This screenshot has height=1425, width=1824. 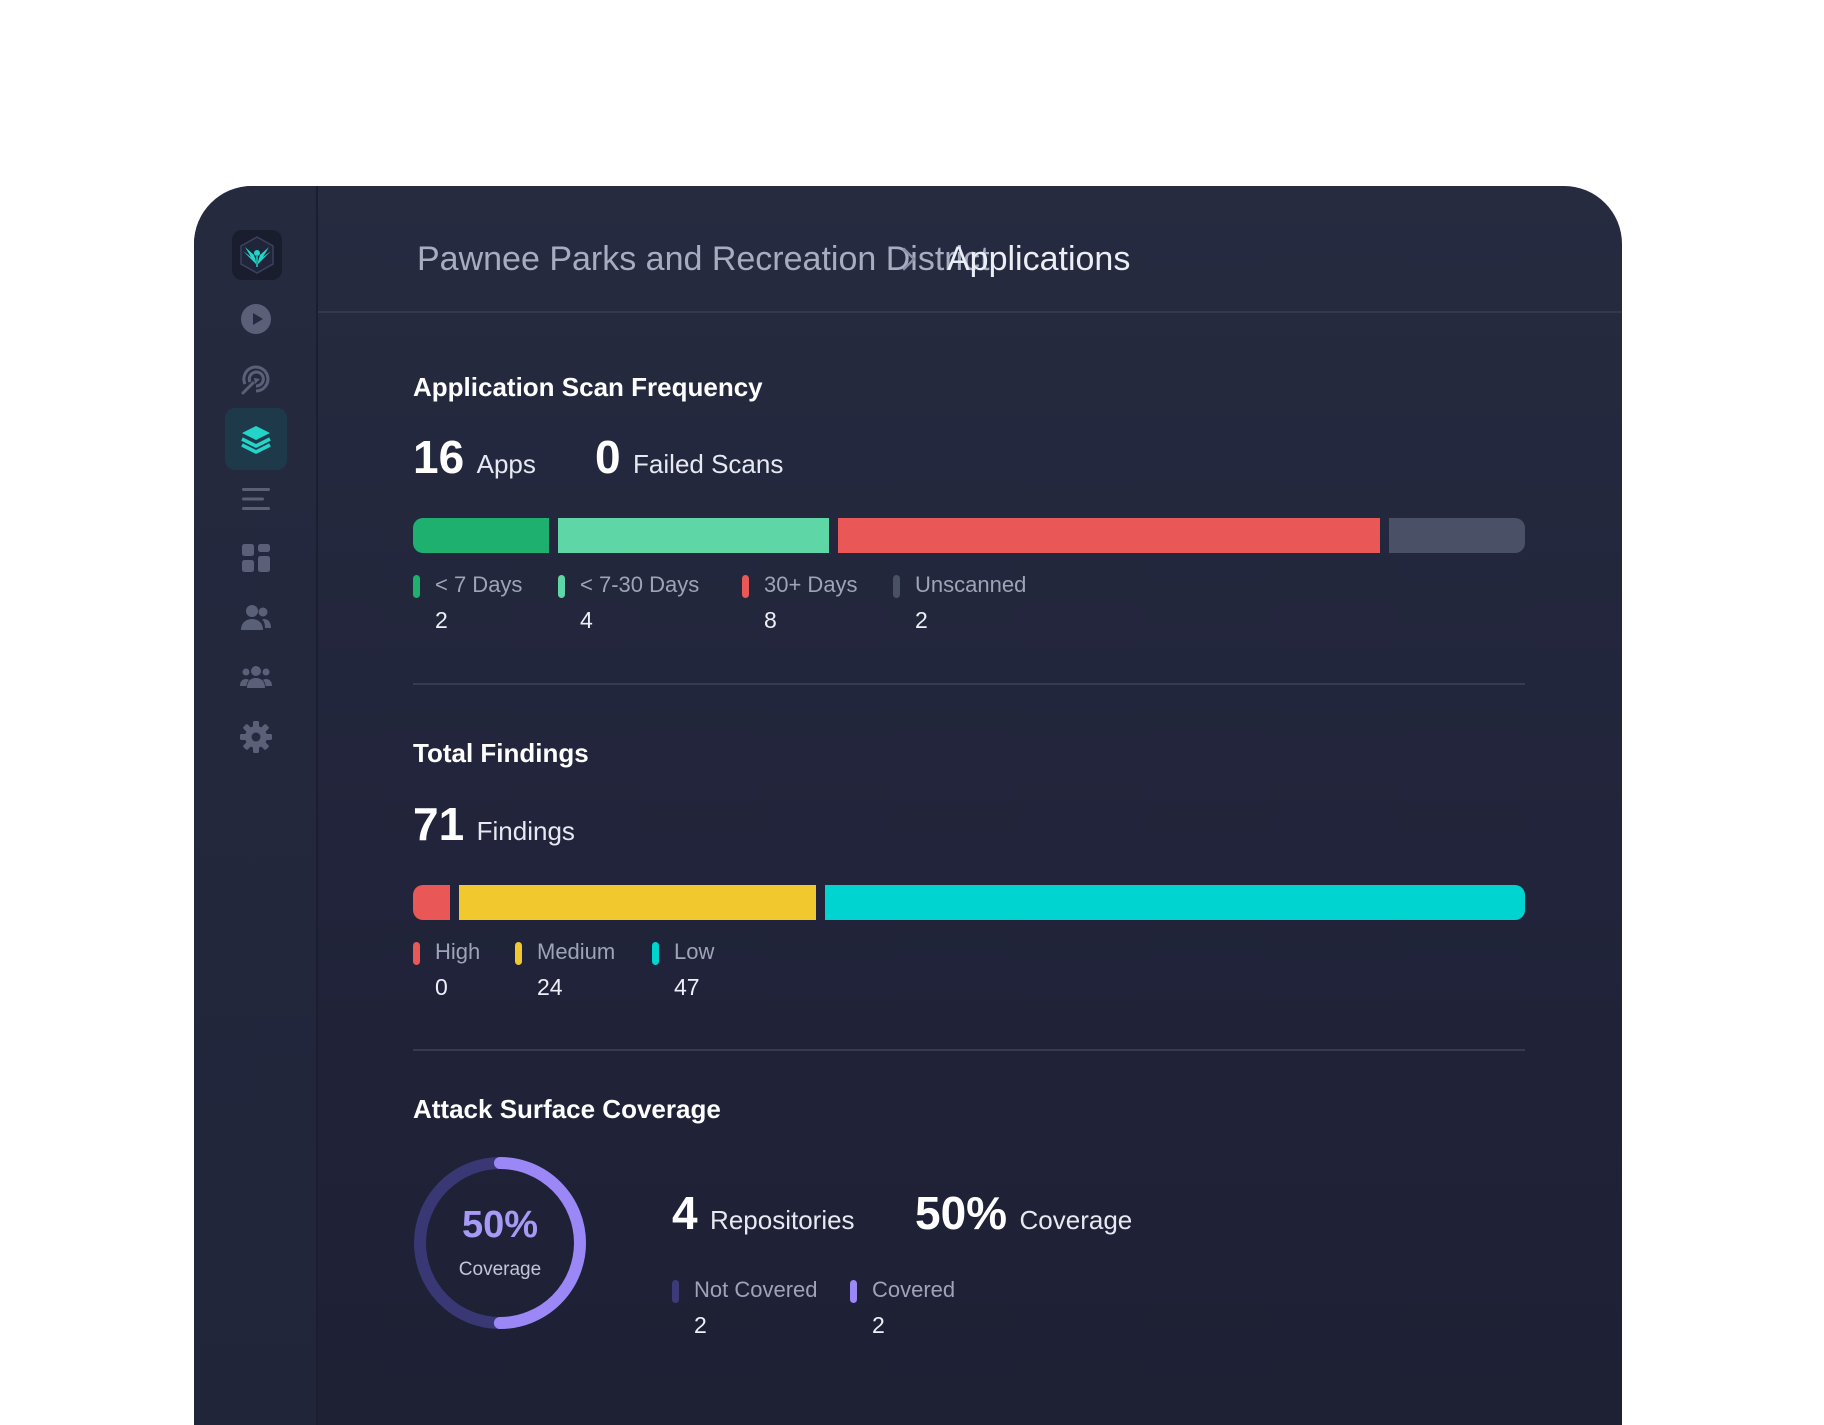 What do you see at coordinates (896, 586) in the screenshot?
I see `legend-marker-unscanned` at bounding box center [896, 586].